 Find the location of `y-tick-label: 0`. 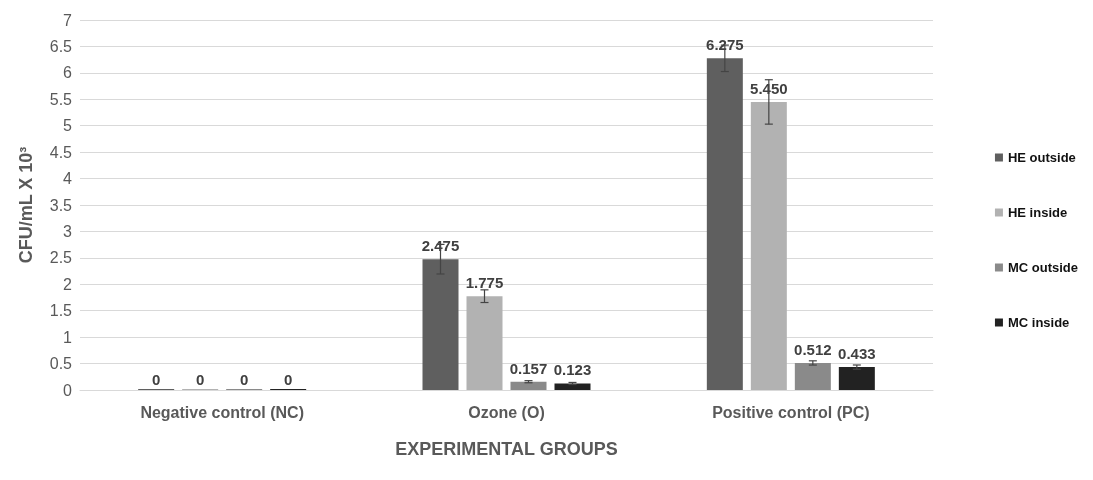

y-tick-label: 0 is located at coordinates (68, 390).